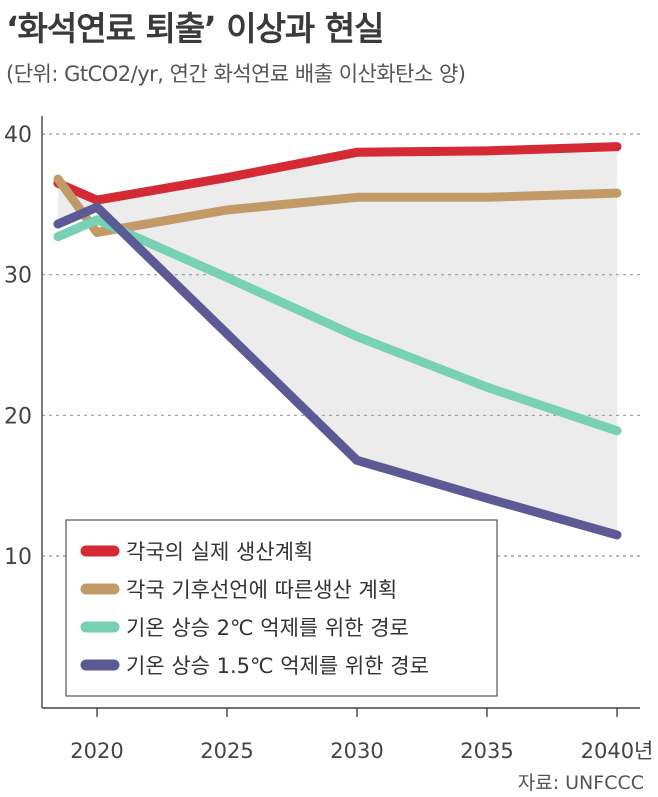 The width and height of the screenshot is (658, 797). I want to click on legend-label-3: 기온 상승 2℃ 억제를 위한 경로, so click(267, 628).